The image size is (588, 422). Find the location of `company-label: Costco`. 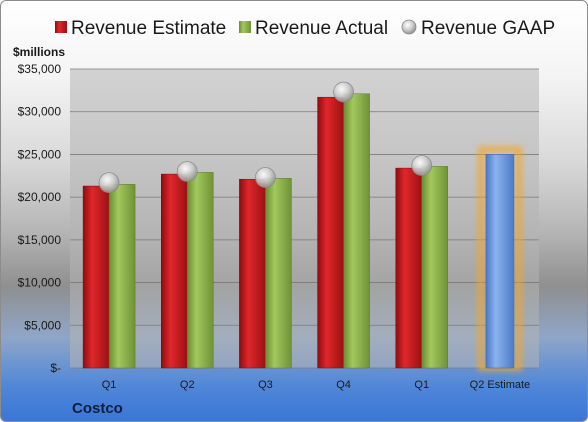

company-label: Costco is located at coordinates (97, 408).